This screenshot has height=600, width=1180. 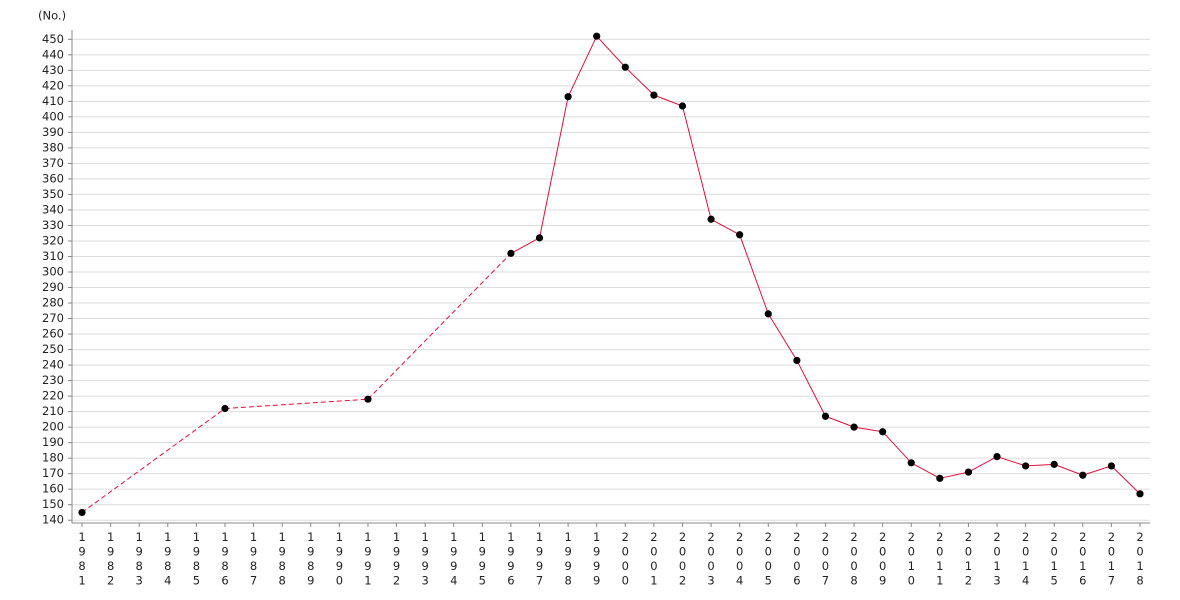 What do you see at coordinates (53, 504) in the screenshot?
I see `y-tick-label: 150` at bounding box center [53, 504].